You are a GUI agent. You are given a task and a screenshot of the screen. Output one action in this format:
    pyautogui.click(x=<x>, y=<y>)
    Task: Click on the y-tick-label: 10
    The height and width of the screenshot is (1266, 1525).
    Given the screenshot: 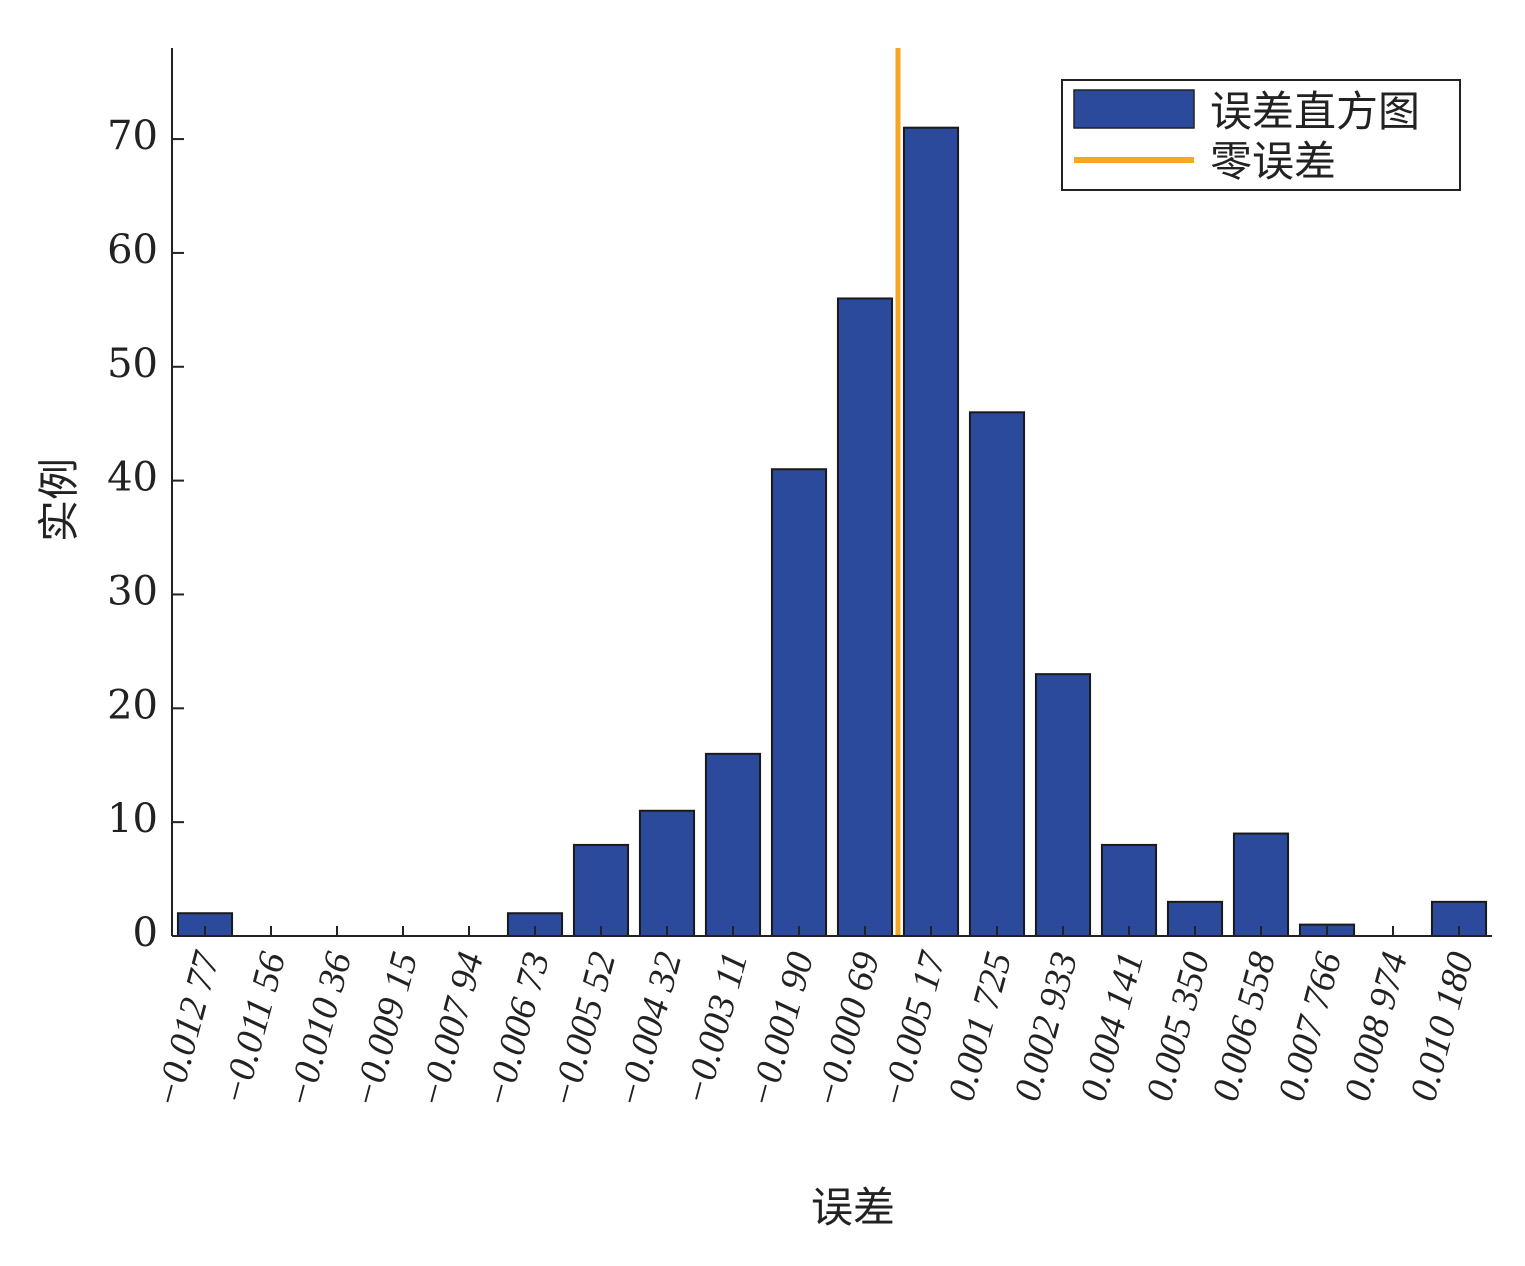 What is the action you would take?
    pyautogui.click(x=132, y=819)
    